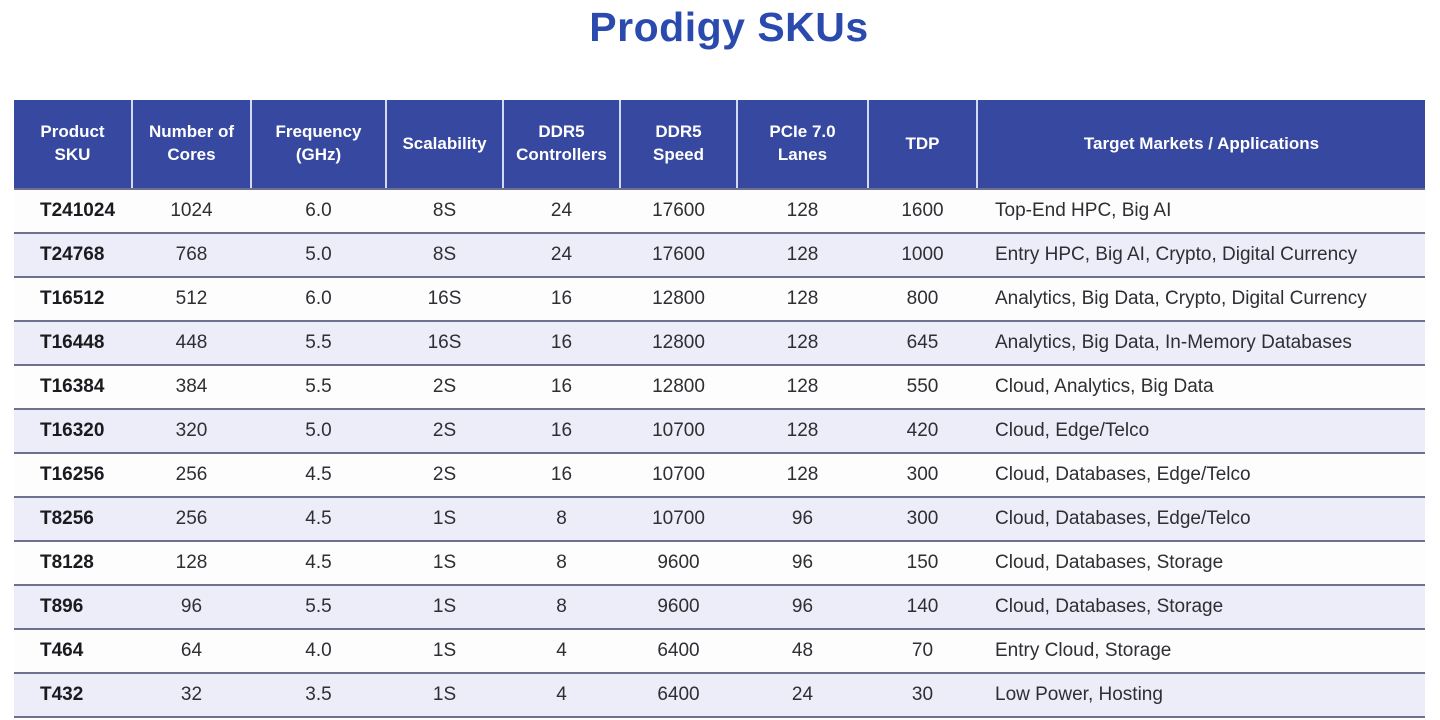 The width and height of the screenshot is (1440, 720). Describe the element at coordinates (318, 299) in the screenshot. I see `table-cell: 6.0` at that location.